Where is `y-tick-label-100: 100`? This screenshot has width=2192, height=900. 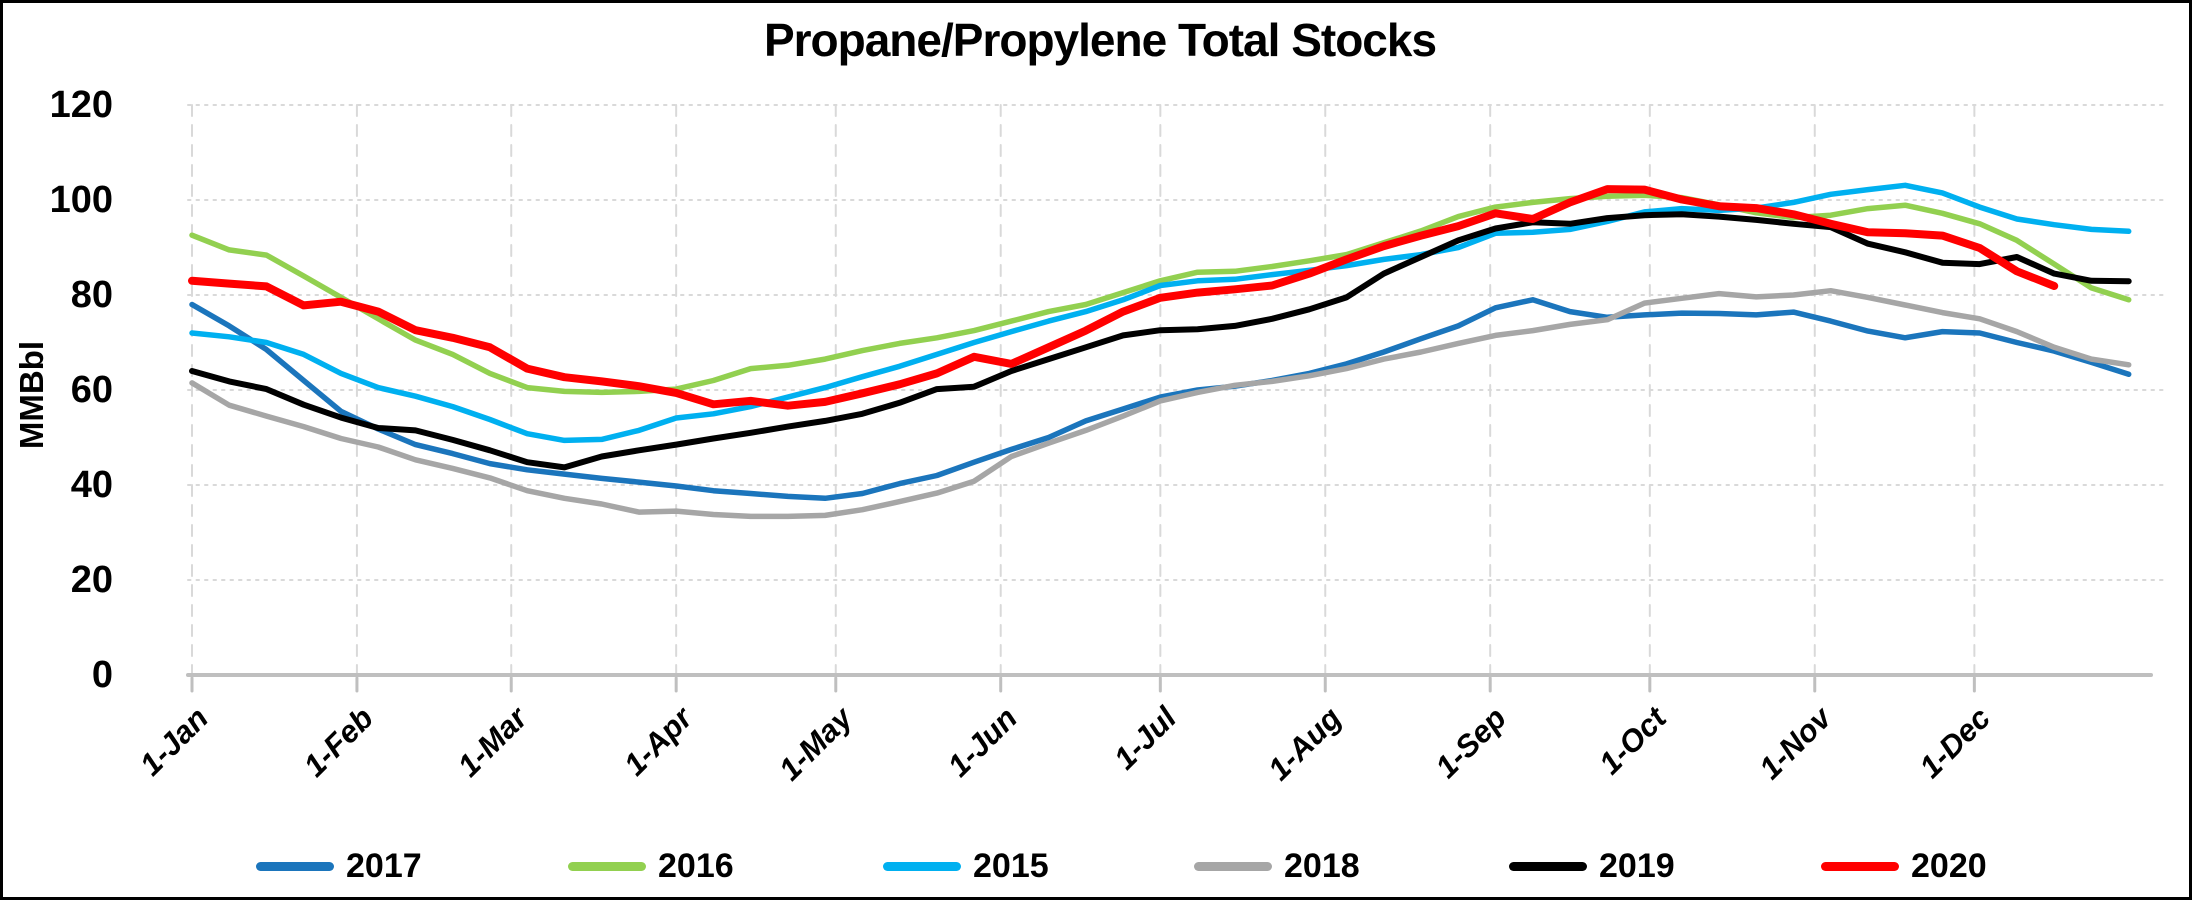
y-tick-label-100: 100 is located at coordinates (81, 200).